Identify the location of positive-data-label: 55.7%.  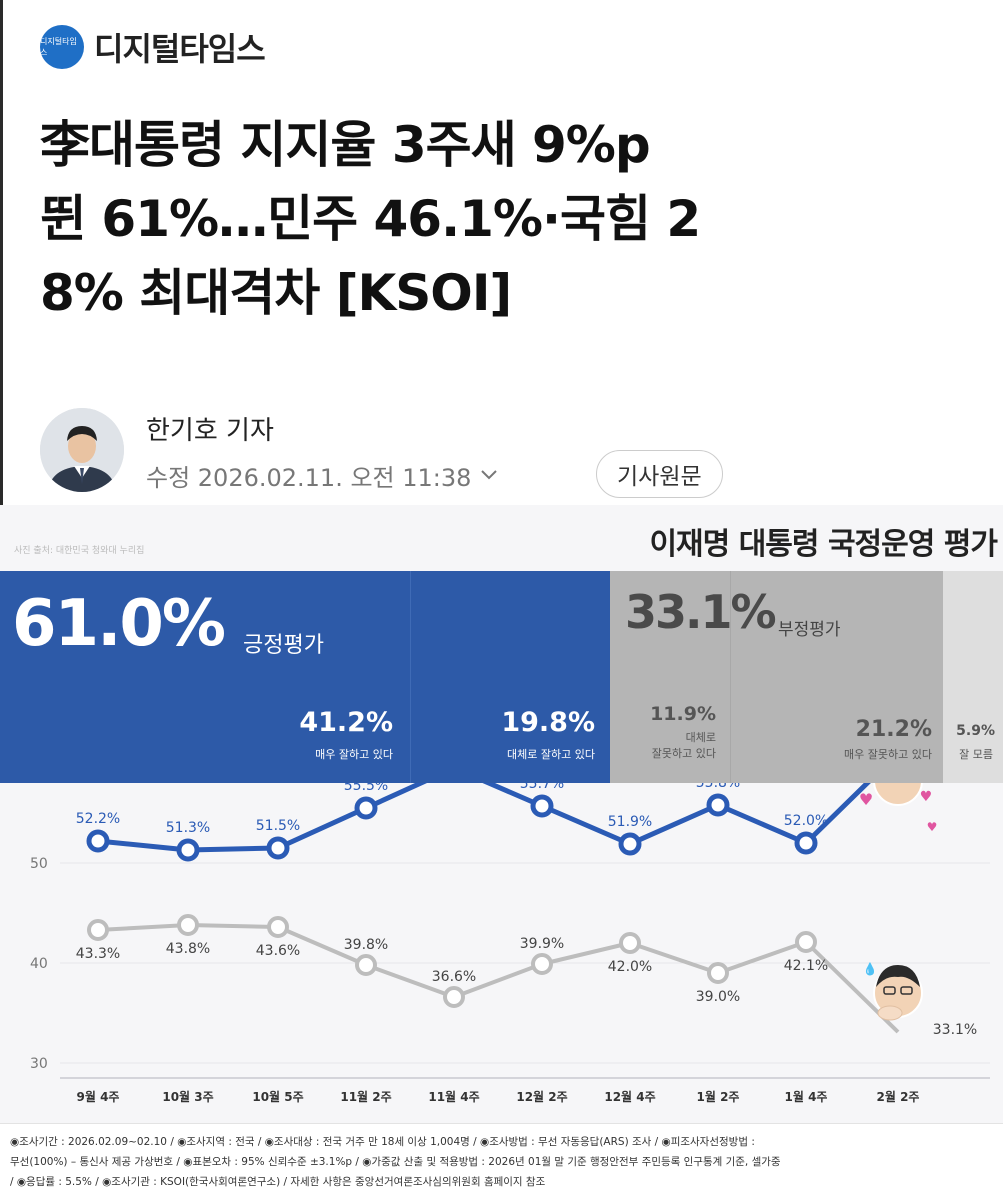
(542, 787).